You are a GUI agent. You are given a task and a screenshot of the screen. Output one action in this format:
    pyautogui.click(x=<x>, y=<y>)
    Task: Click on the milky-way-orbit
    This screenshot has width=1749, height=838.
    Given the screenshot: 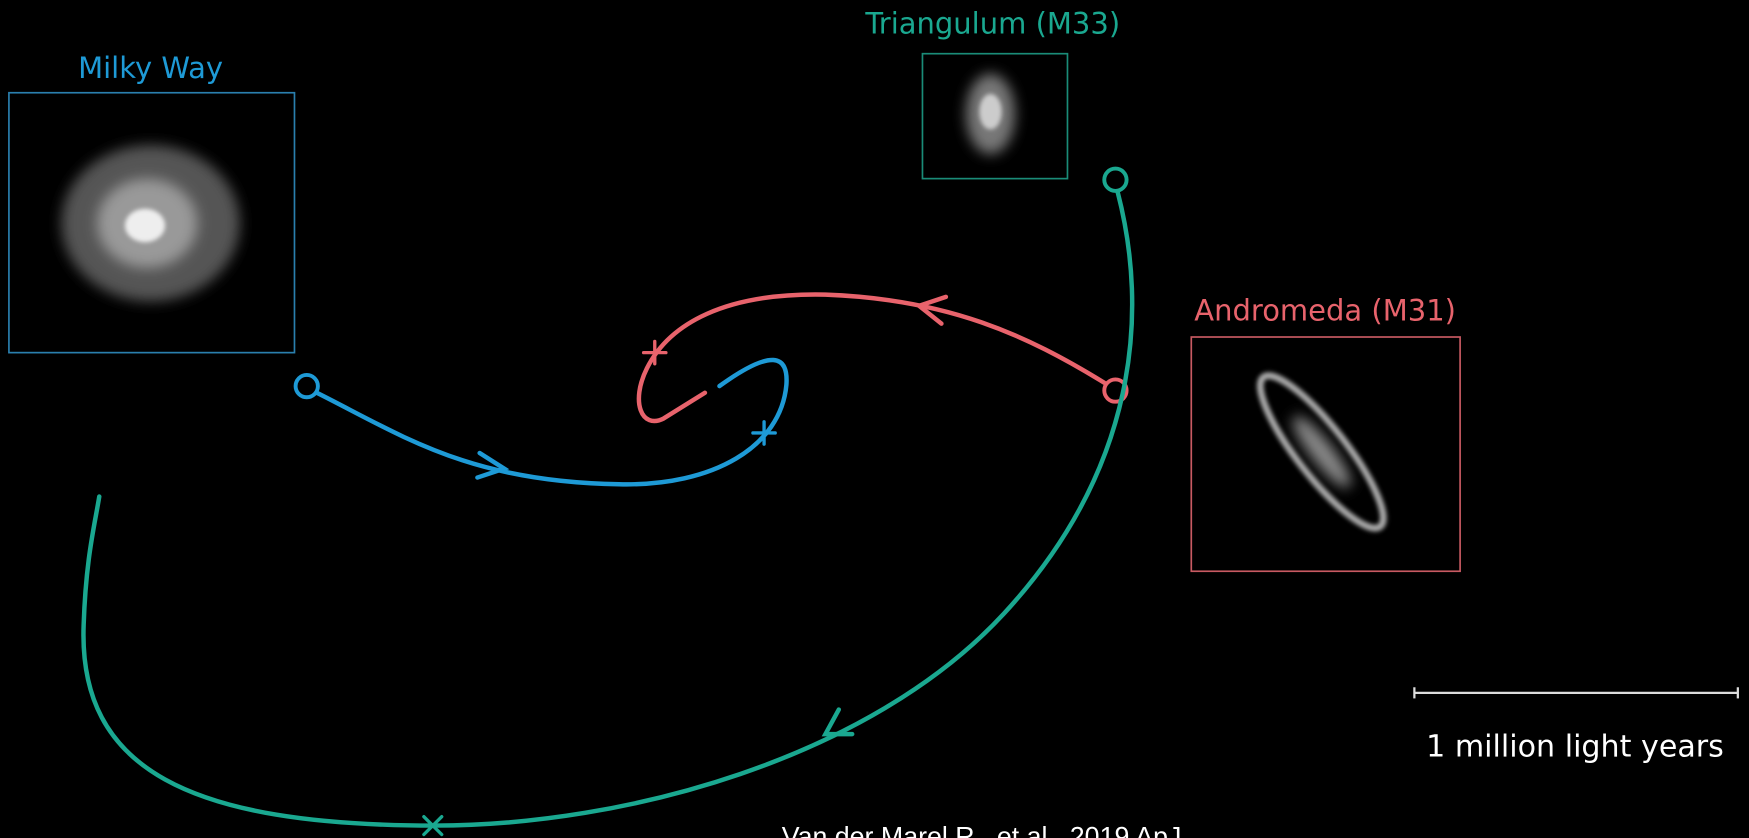 What is the action you would take?
    pyautogui.click(x=541, y=422)
    